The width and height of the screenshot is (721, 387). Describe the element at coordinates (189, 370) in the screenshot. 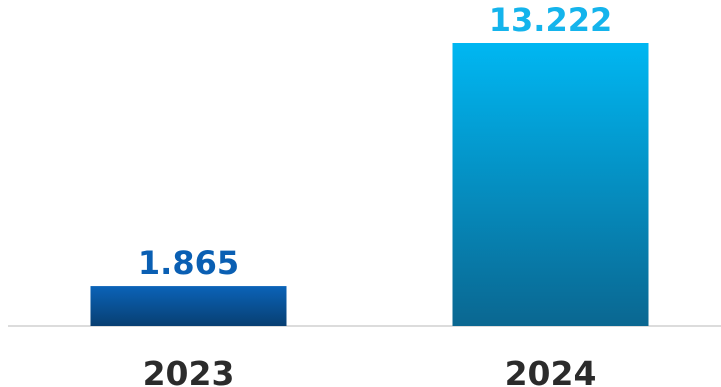

I see `category-label-2023: 2023` at that location.